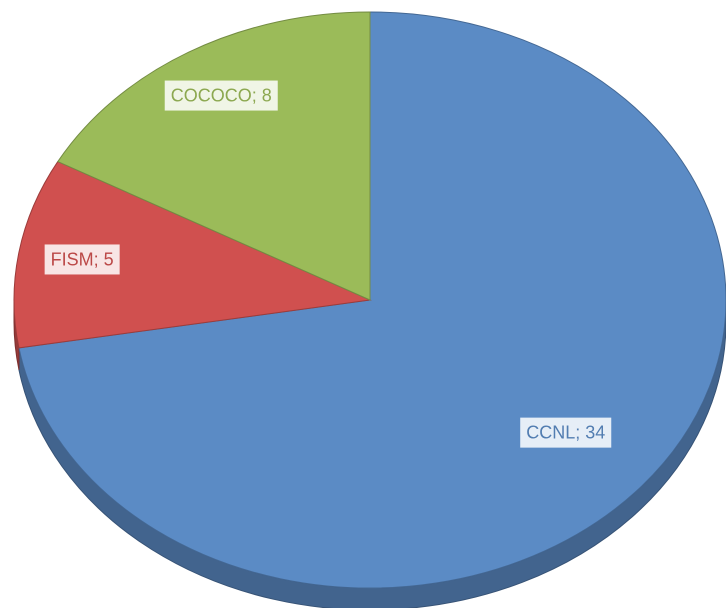  I want to click on data-label: COCOCO; 8, so click(221, 95).